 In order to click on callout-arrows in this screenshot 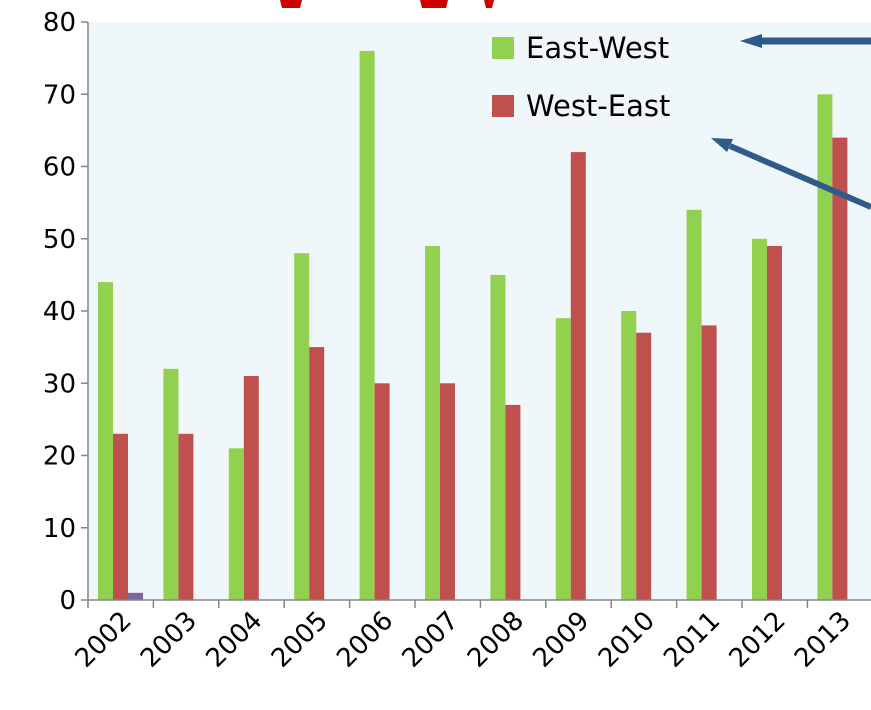, I will do `click(791, 122)`.